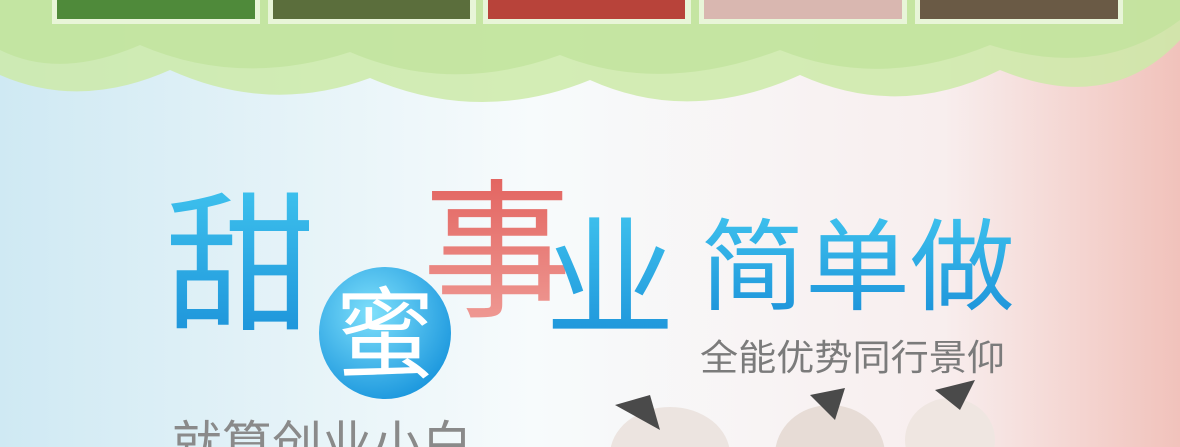 The image size is (1180, 447). Describe the element at coordinates (857, 267) in the screenshot. I see `headline-text: 简单做` at that location.